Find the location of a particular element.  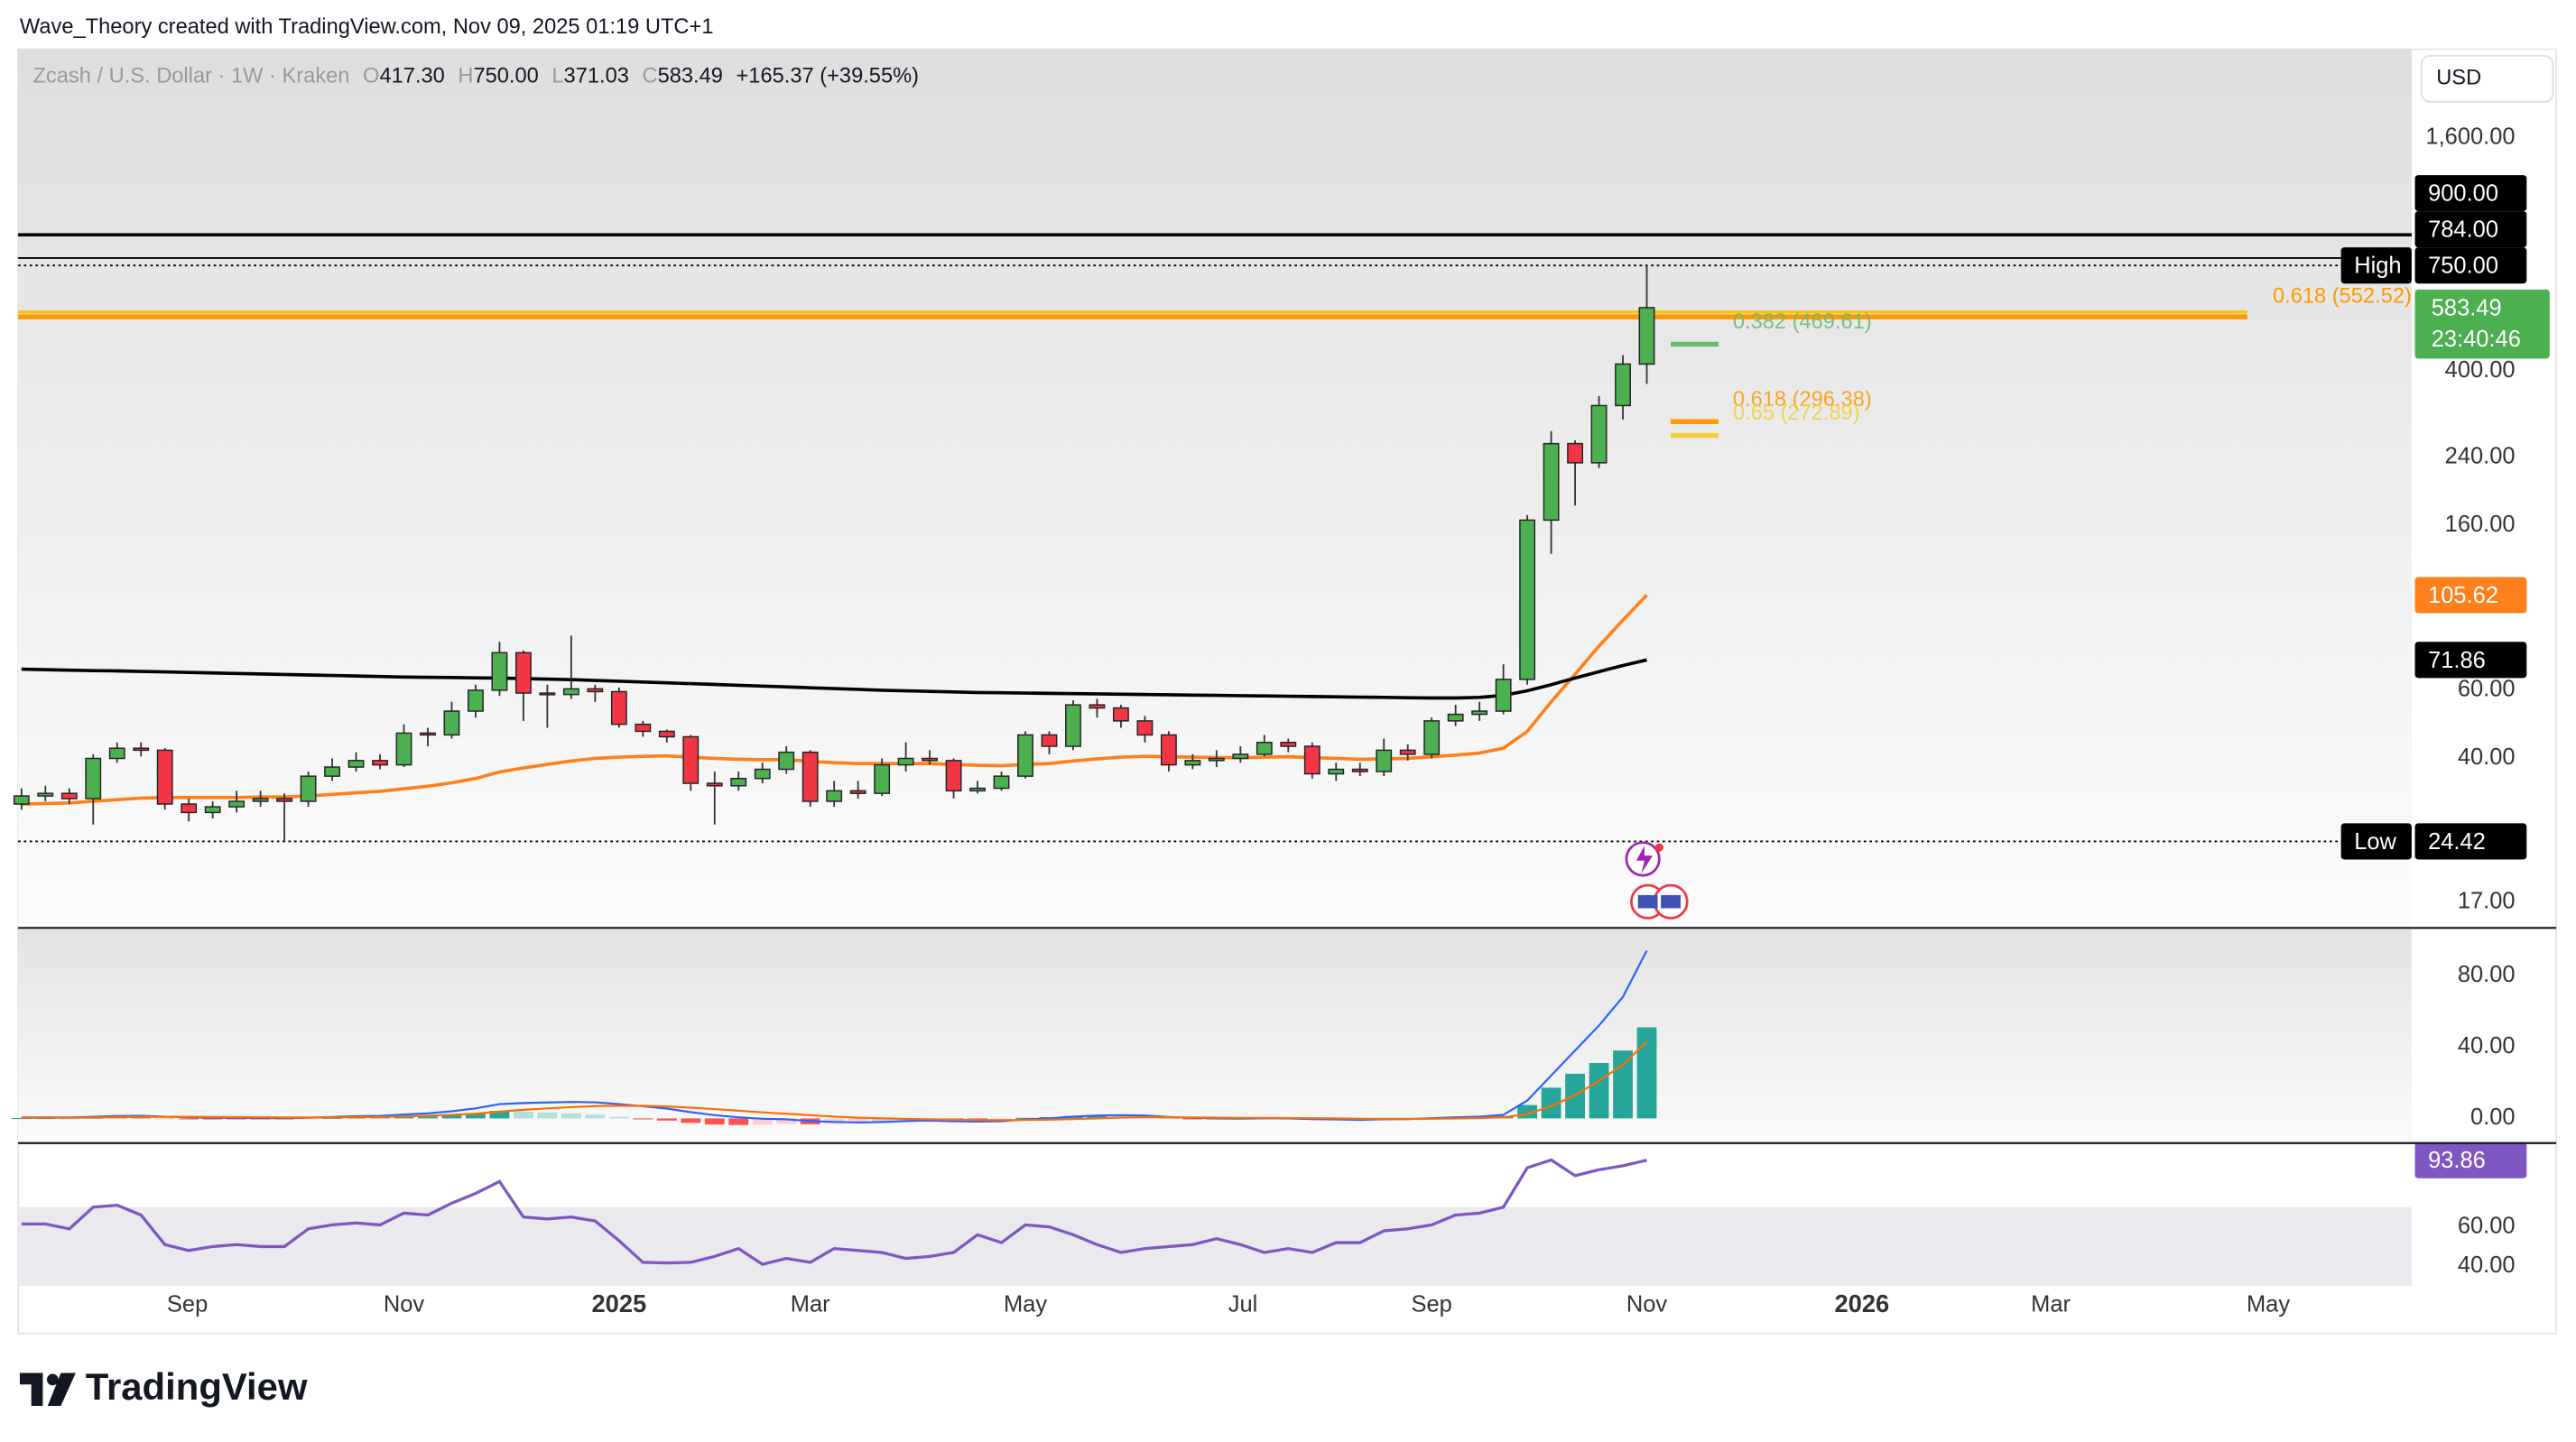

price-tag-bg is located at coordinates (2482, 324).